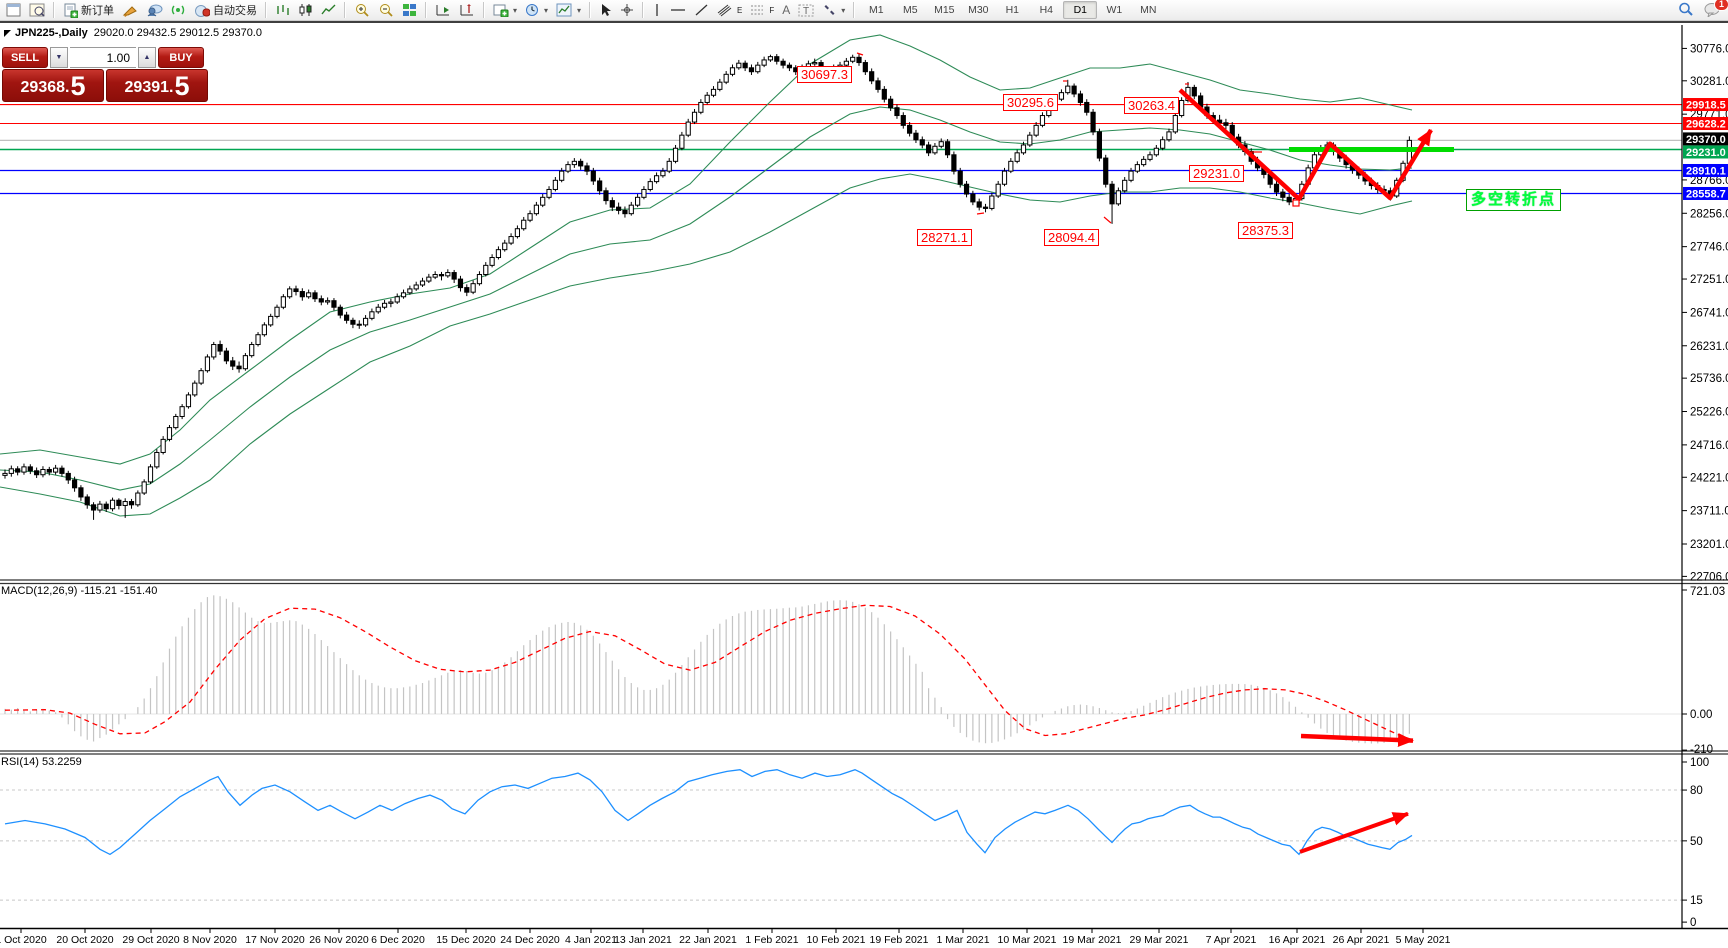 The width and height of the screenshot is (1728, 948). I want to click on svg-text: 1 Oct 2020, so click(23, 940).